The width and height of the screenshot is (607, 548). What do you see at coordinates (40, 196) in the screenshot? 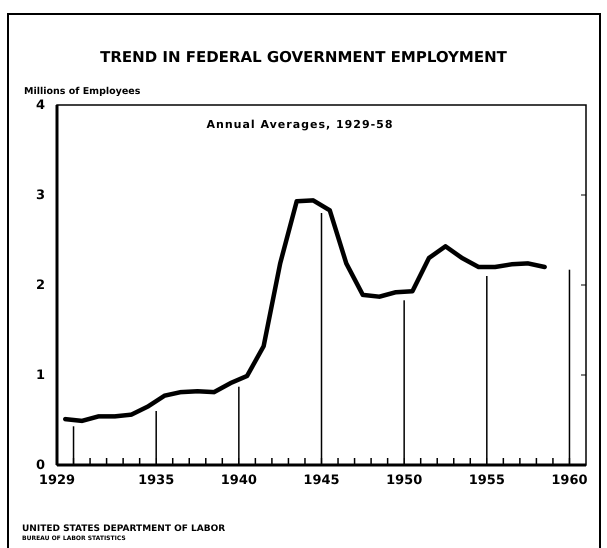
I see `y-tick-label: 3` at bounding box center [40, 196].